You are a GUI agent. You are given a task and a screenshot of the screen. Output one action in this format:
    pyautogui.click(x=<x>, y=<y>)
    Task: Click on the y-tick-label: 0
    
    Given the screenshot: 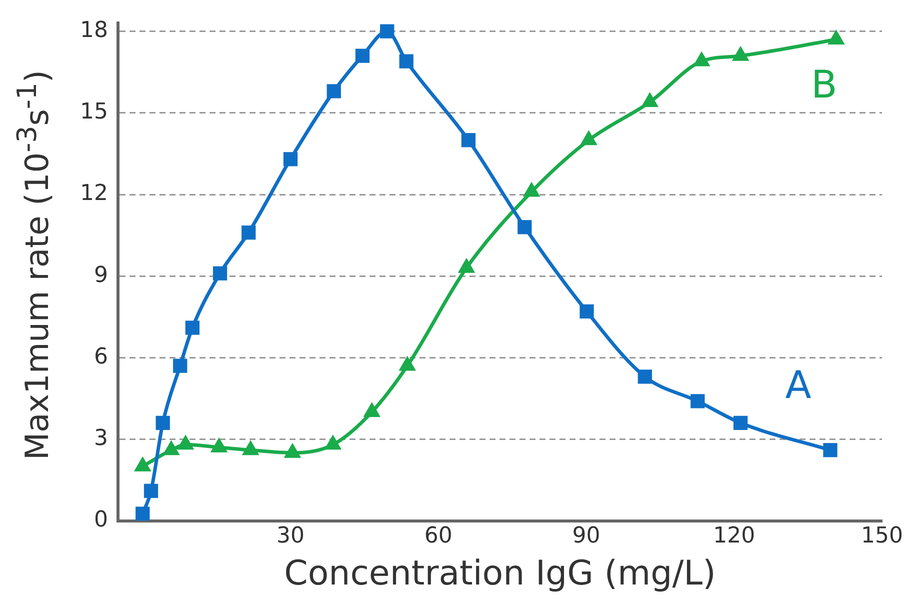 What is the action you would take?
    pyautogui.click(x=101, y=520)
    